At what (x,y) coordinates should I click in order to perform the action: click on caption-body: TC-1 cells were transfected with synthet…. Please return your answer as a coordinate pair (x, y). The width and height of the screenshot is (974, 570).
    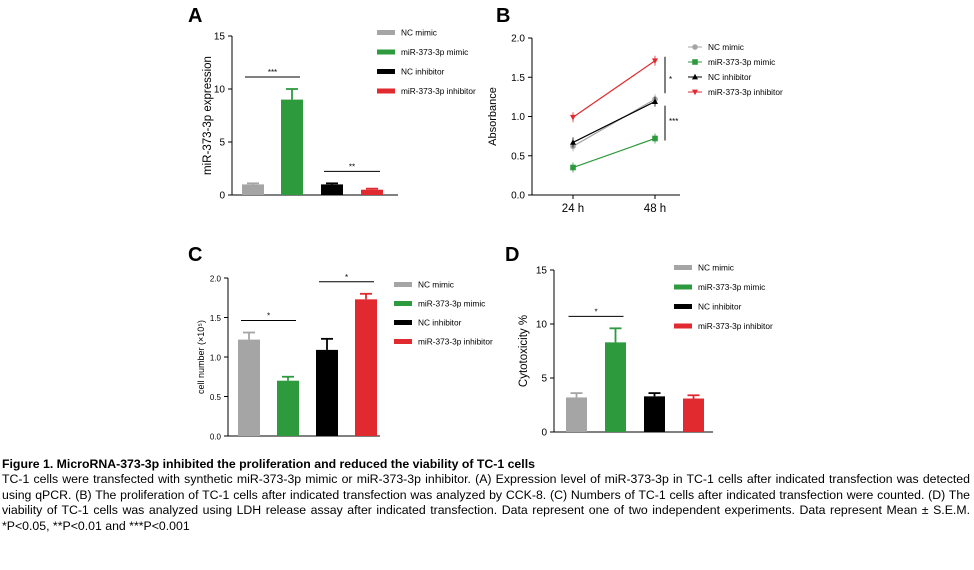
    Looking at the image, I should click on (486, 502).